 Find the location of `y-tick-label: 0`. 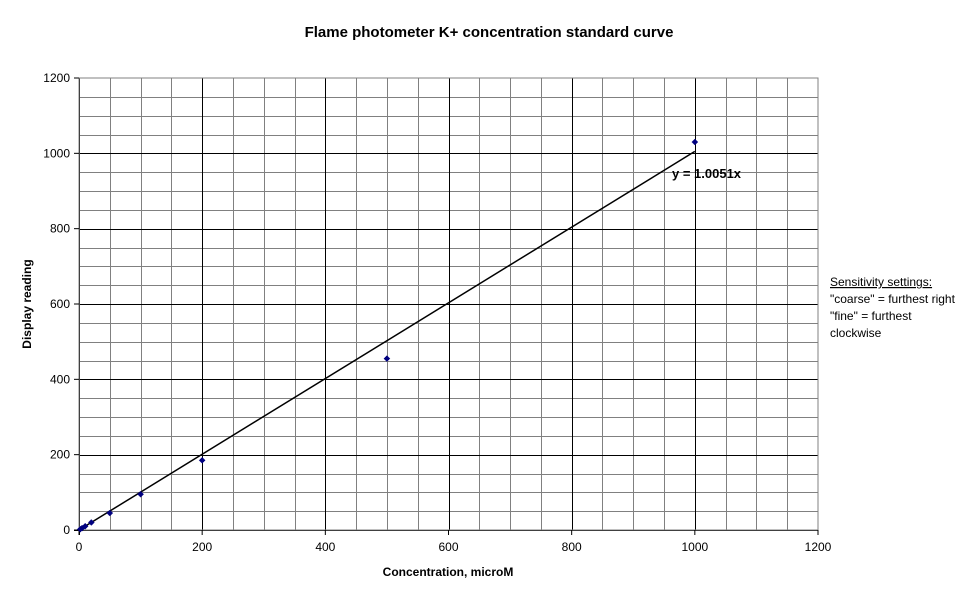

y-tick-label: 0 is located at coordinates (66, 530).